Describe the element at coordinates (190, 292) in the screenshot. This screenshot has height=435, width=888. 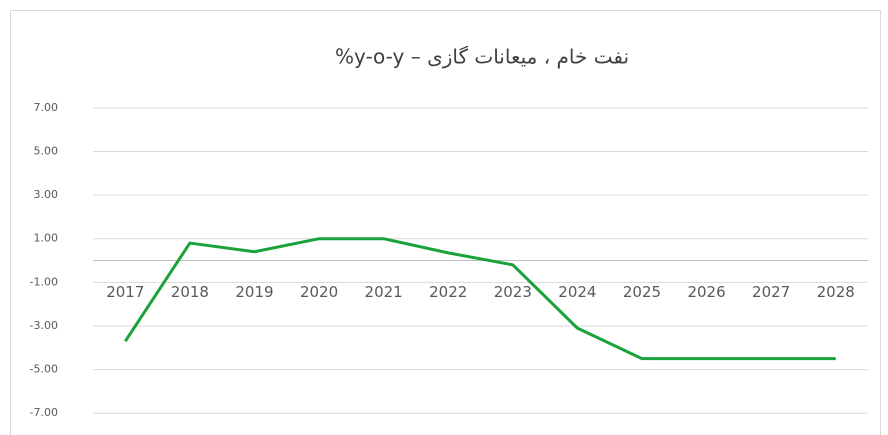
I see `x-tick-label: 2018` at that location.